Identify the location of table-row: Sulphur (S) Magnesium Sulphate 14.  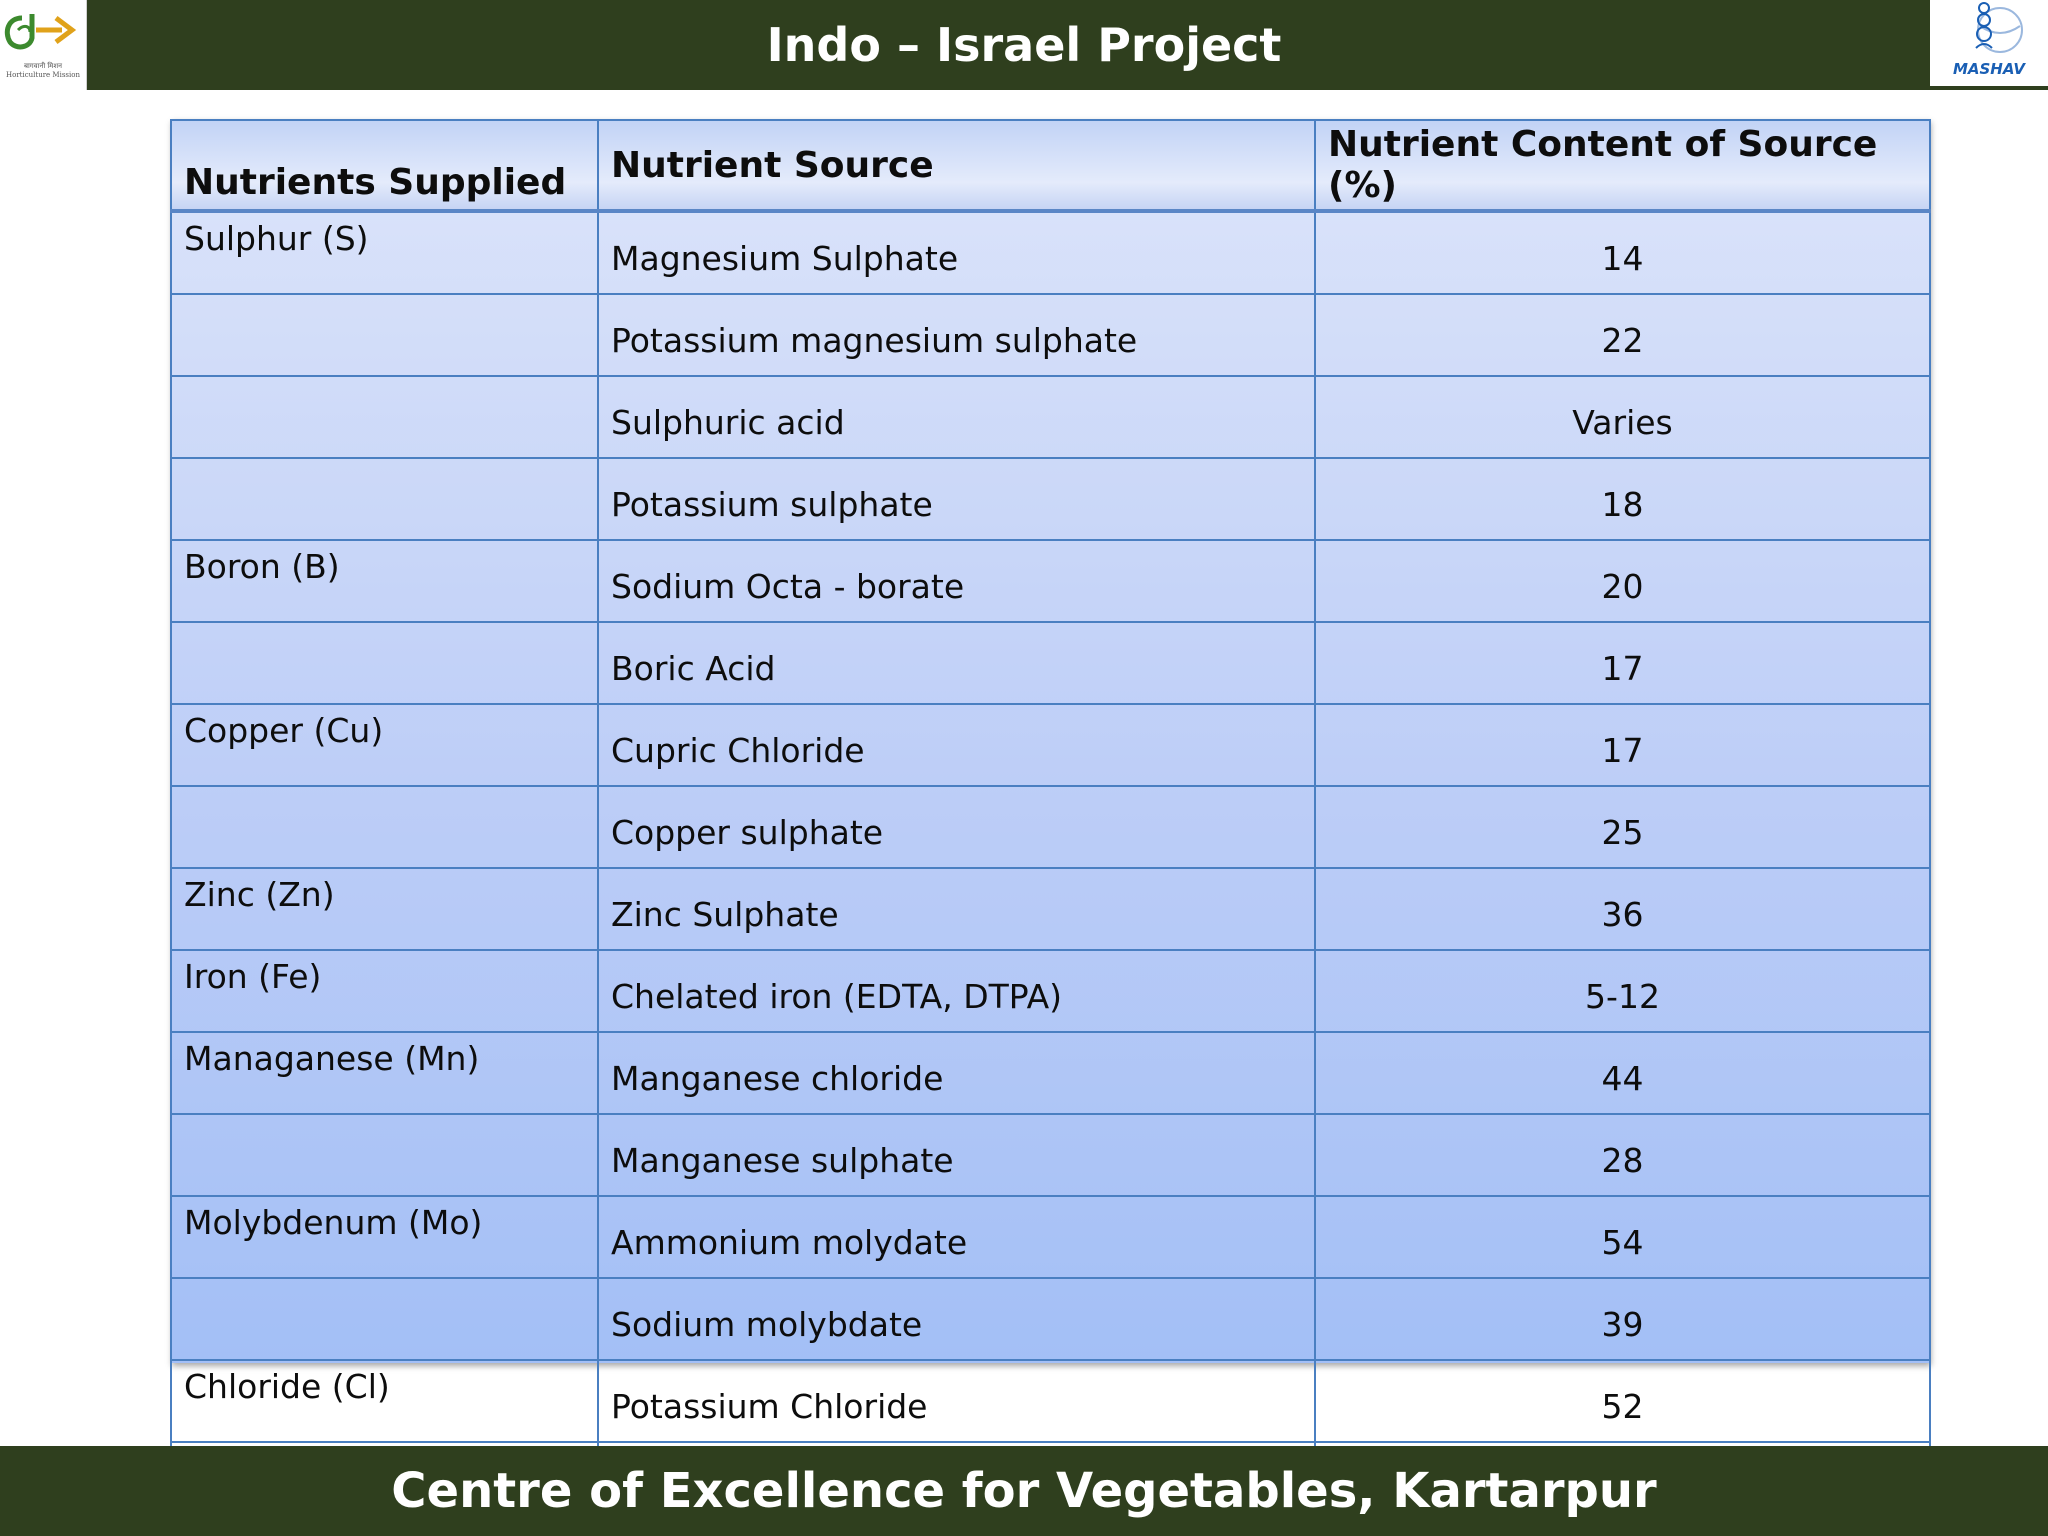
(1050, 252).